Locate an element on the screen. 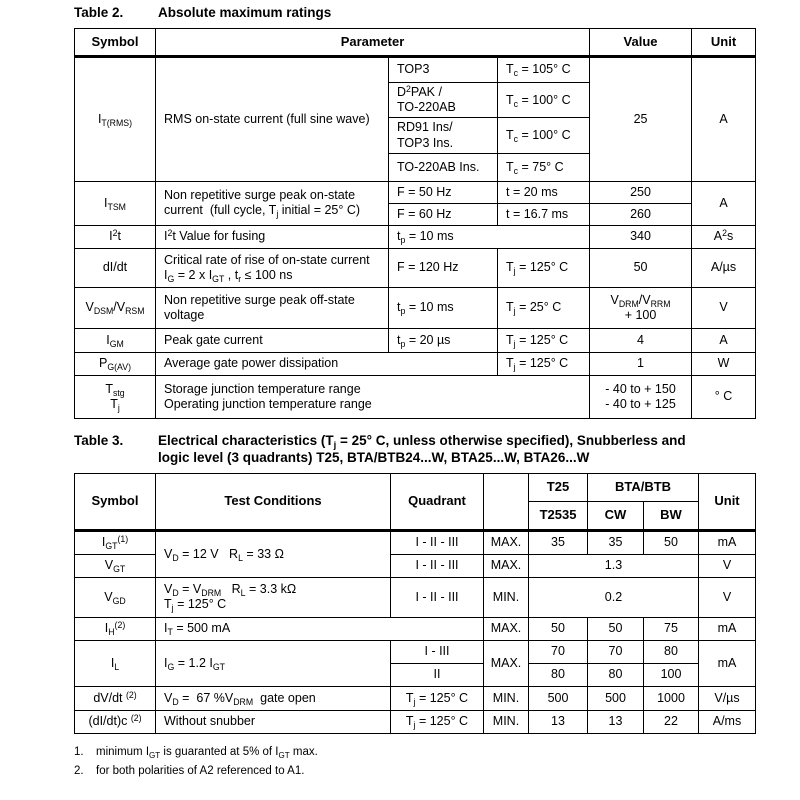 The image size is (800, 800). t3-vgt-quadrant: I - II - III is located at coordinates (437, 565).